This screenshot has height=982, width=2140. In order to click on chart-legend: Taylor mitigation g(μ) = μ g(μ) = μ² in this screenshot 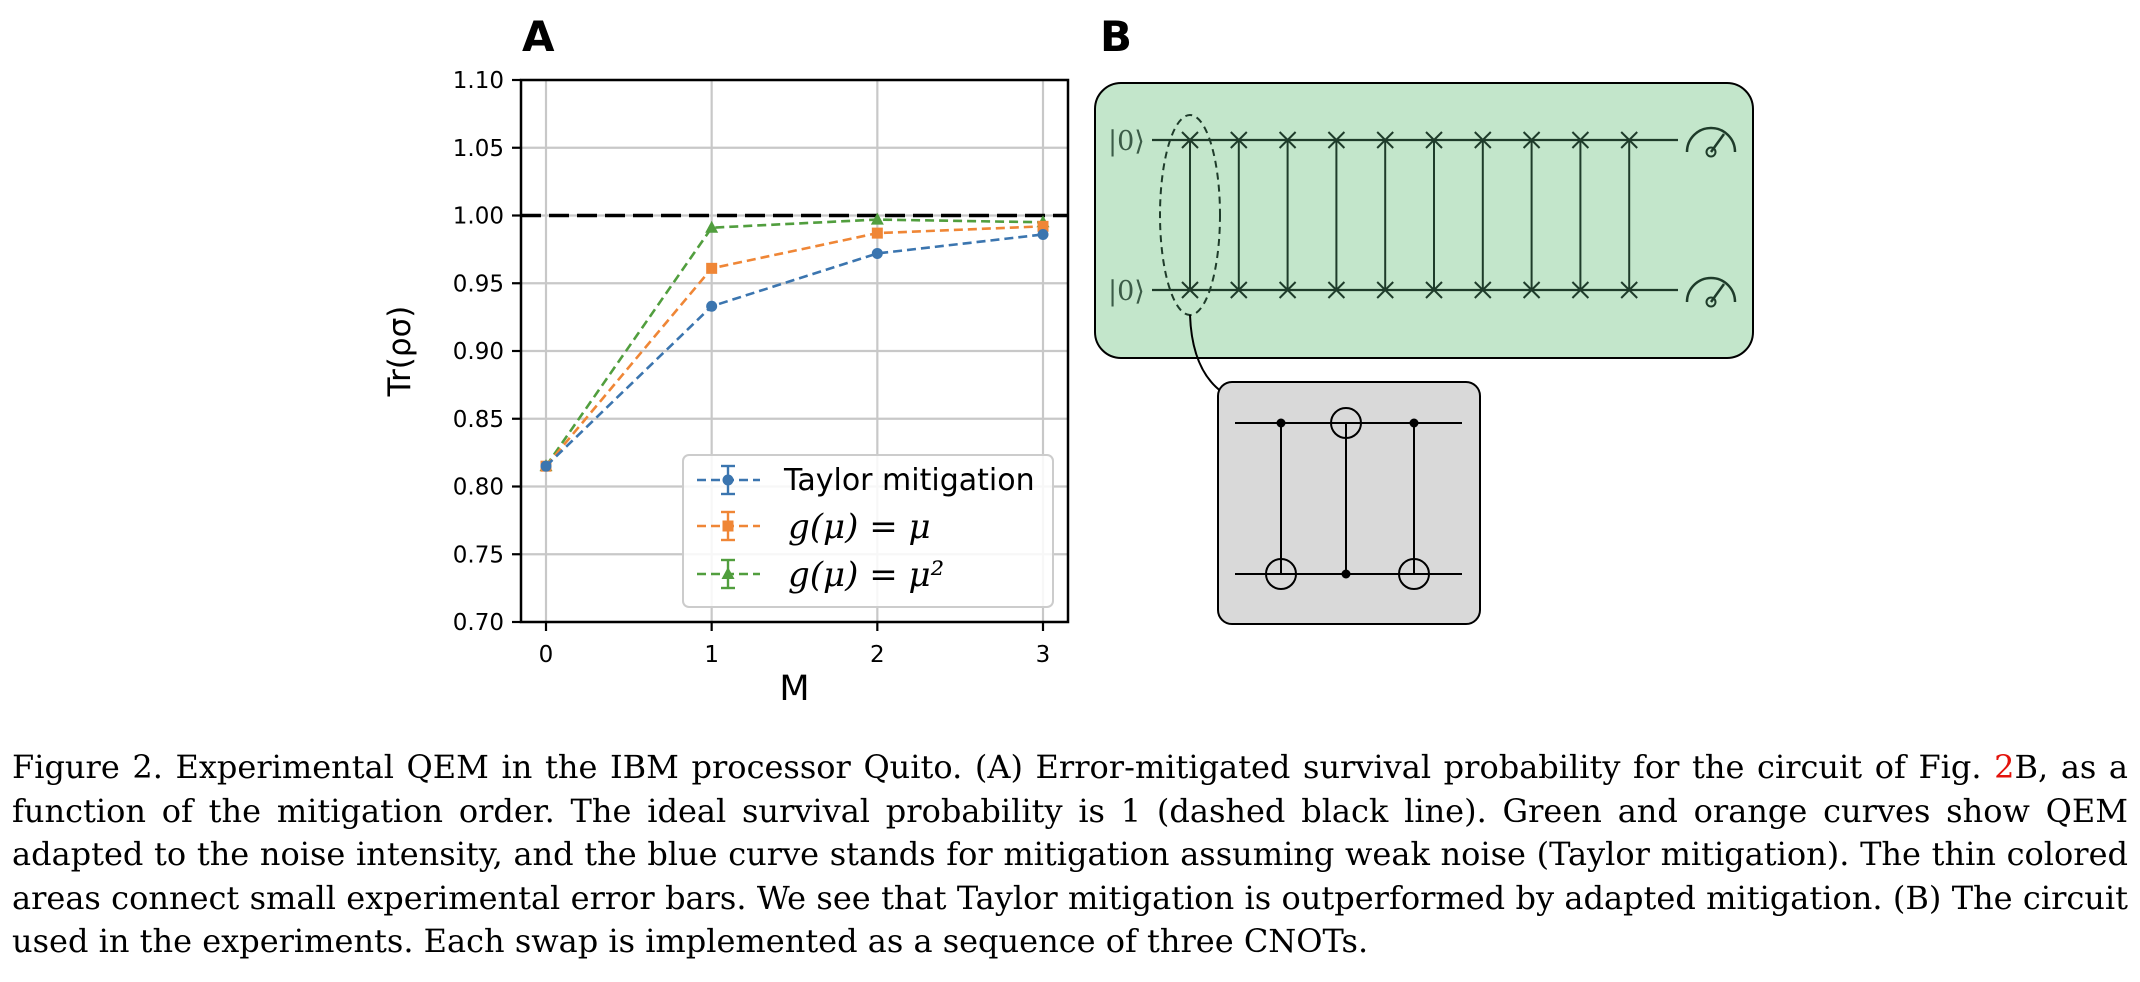, I will do `click(868, 531)`.